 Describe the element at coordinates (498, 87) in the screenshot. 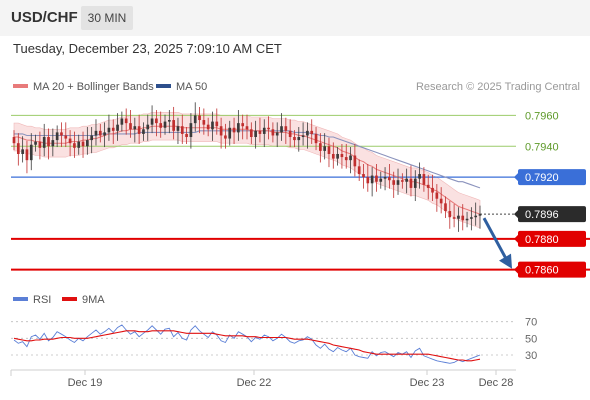

I see `credit-text: Research © 2025 Trading Central` at that location.